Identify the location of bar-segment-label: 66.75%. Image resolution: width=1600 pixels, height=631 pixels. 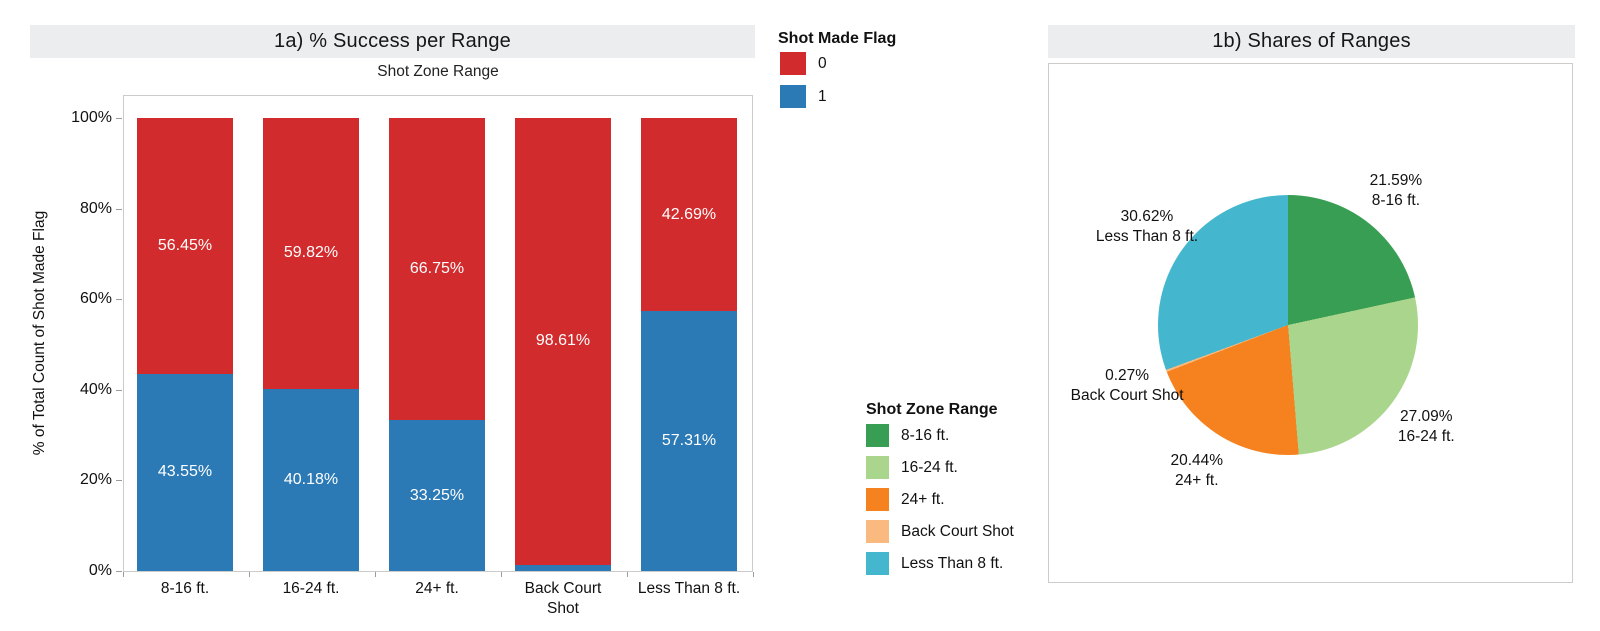
(437, 269).